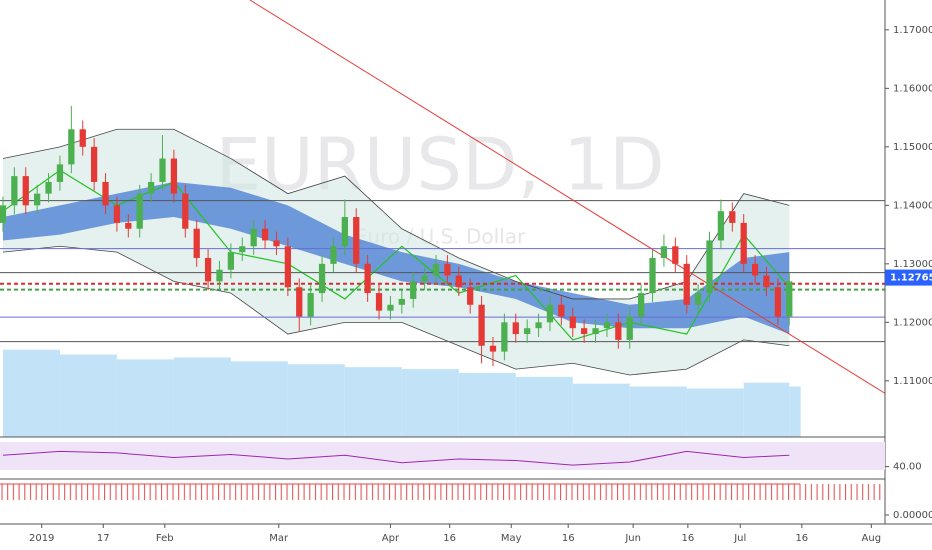 This screenshot has width=932, height=550. Describe the element at coordinates (912, 205) in the screenshot. I see `y-tick-label: 1.14000` at that location.